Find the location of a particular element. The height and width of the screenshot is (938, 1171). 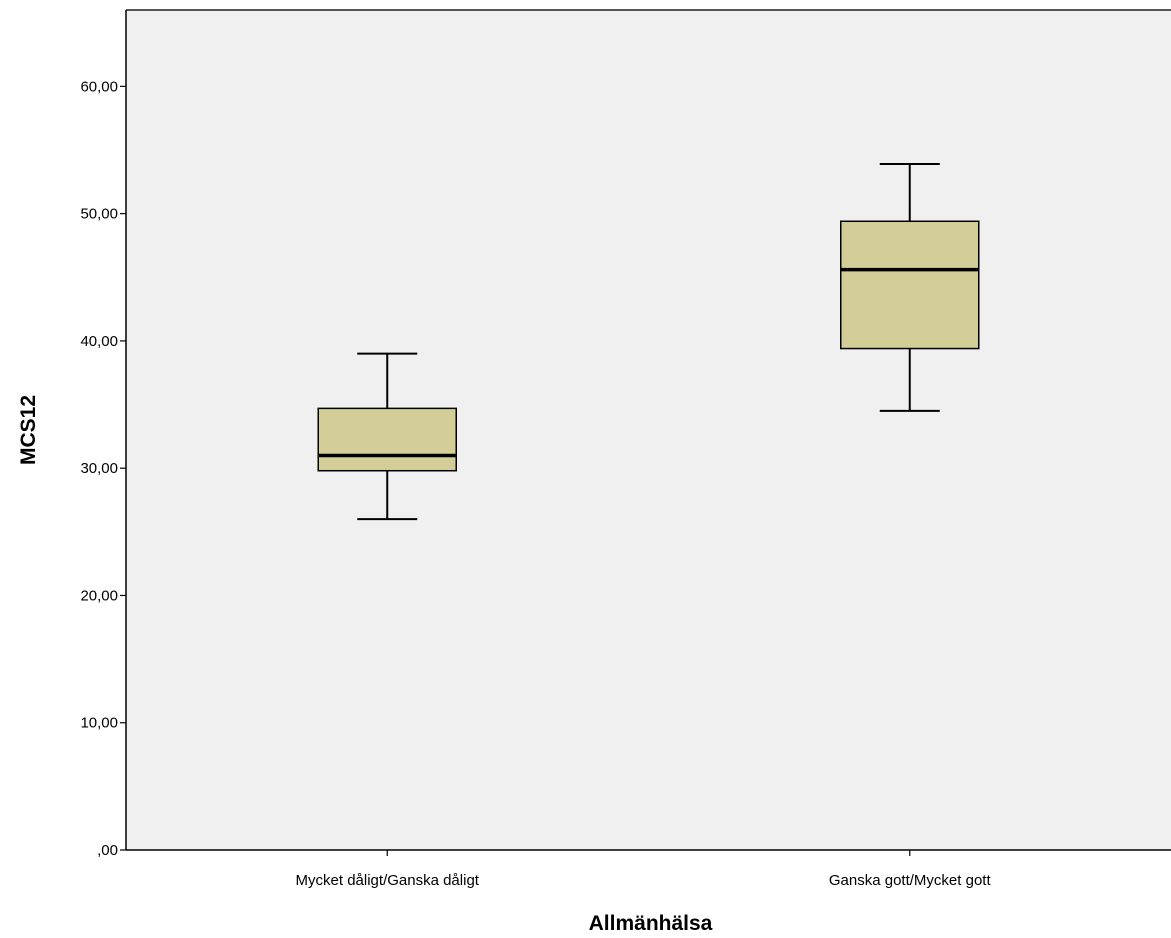

y-tick-label: 20,00 is located at coordinates (99, 595).